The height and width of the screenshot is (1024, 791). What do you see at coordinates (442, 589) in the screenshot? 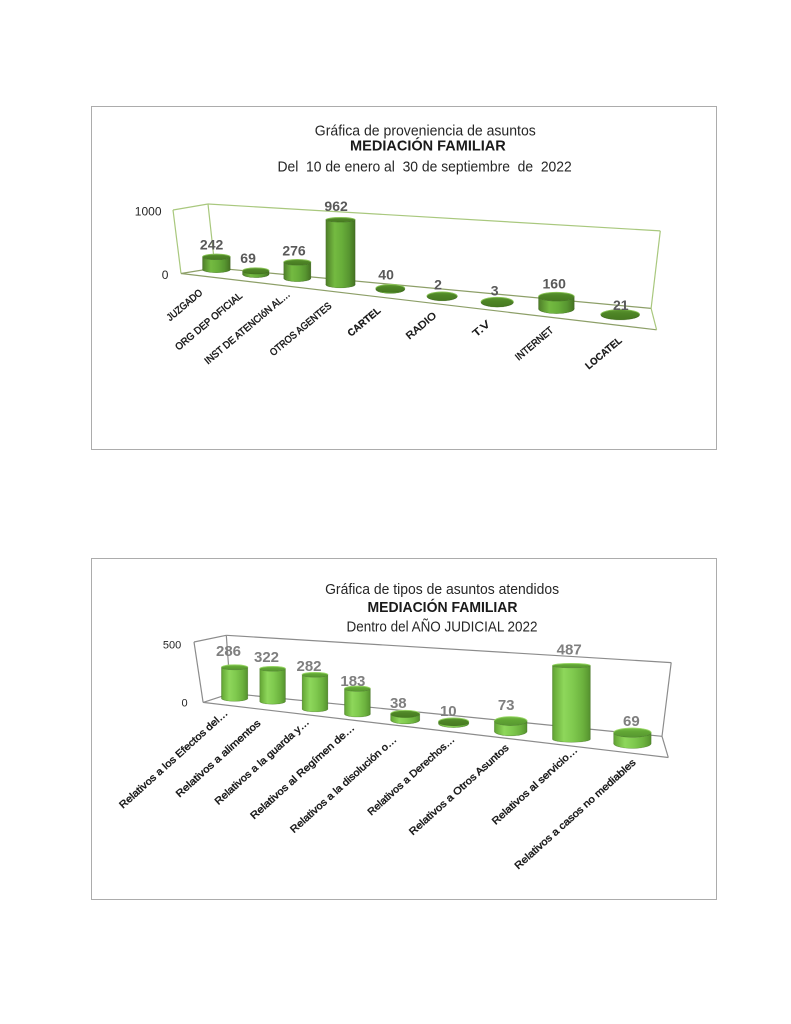
I see `svg-text:Gráfica de tipos de asuntos at: Gráfica de tipos de asuntos atendidos` at bounding box center [442, 589].